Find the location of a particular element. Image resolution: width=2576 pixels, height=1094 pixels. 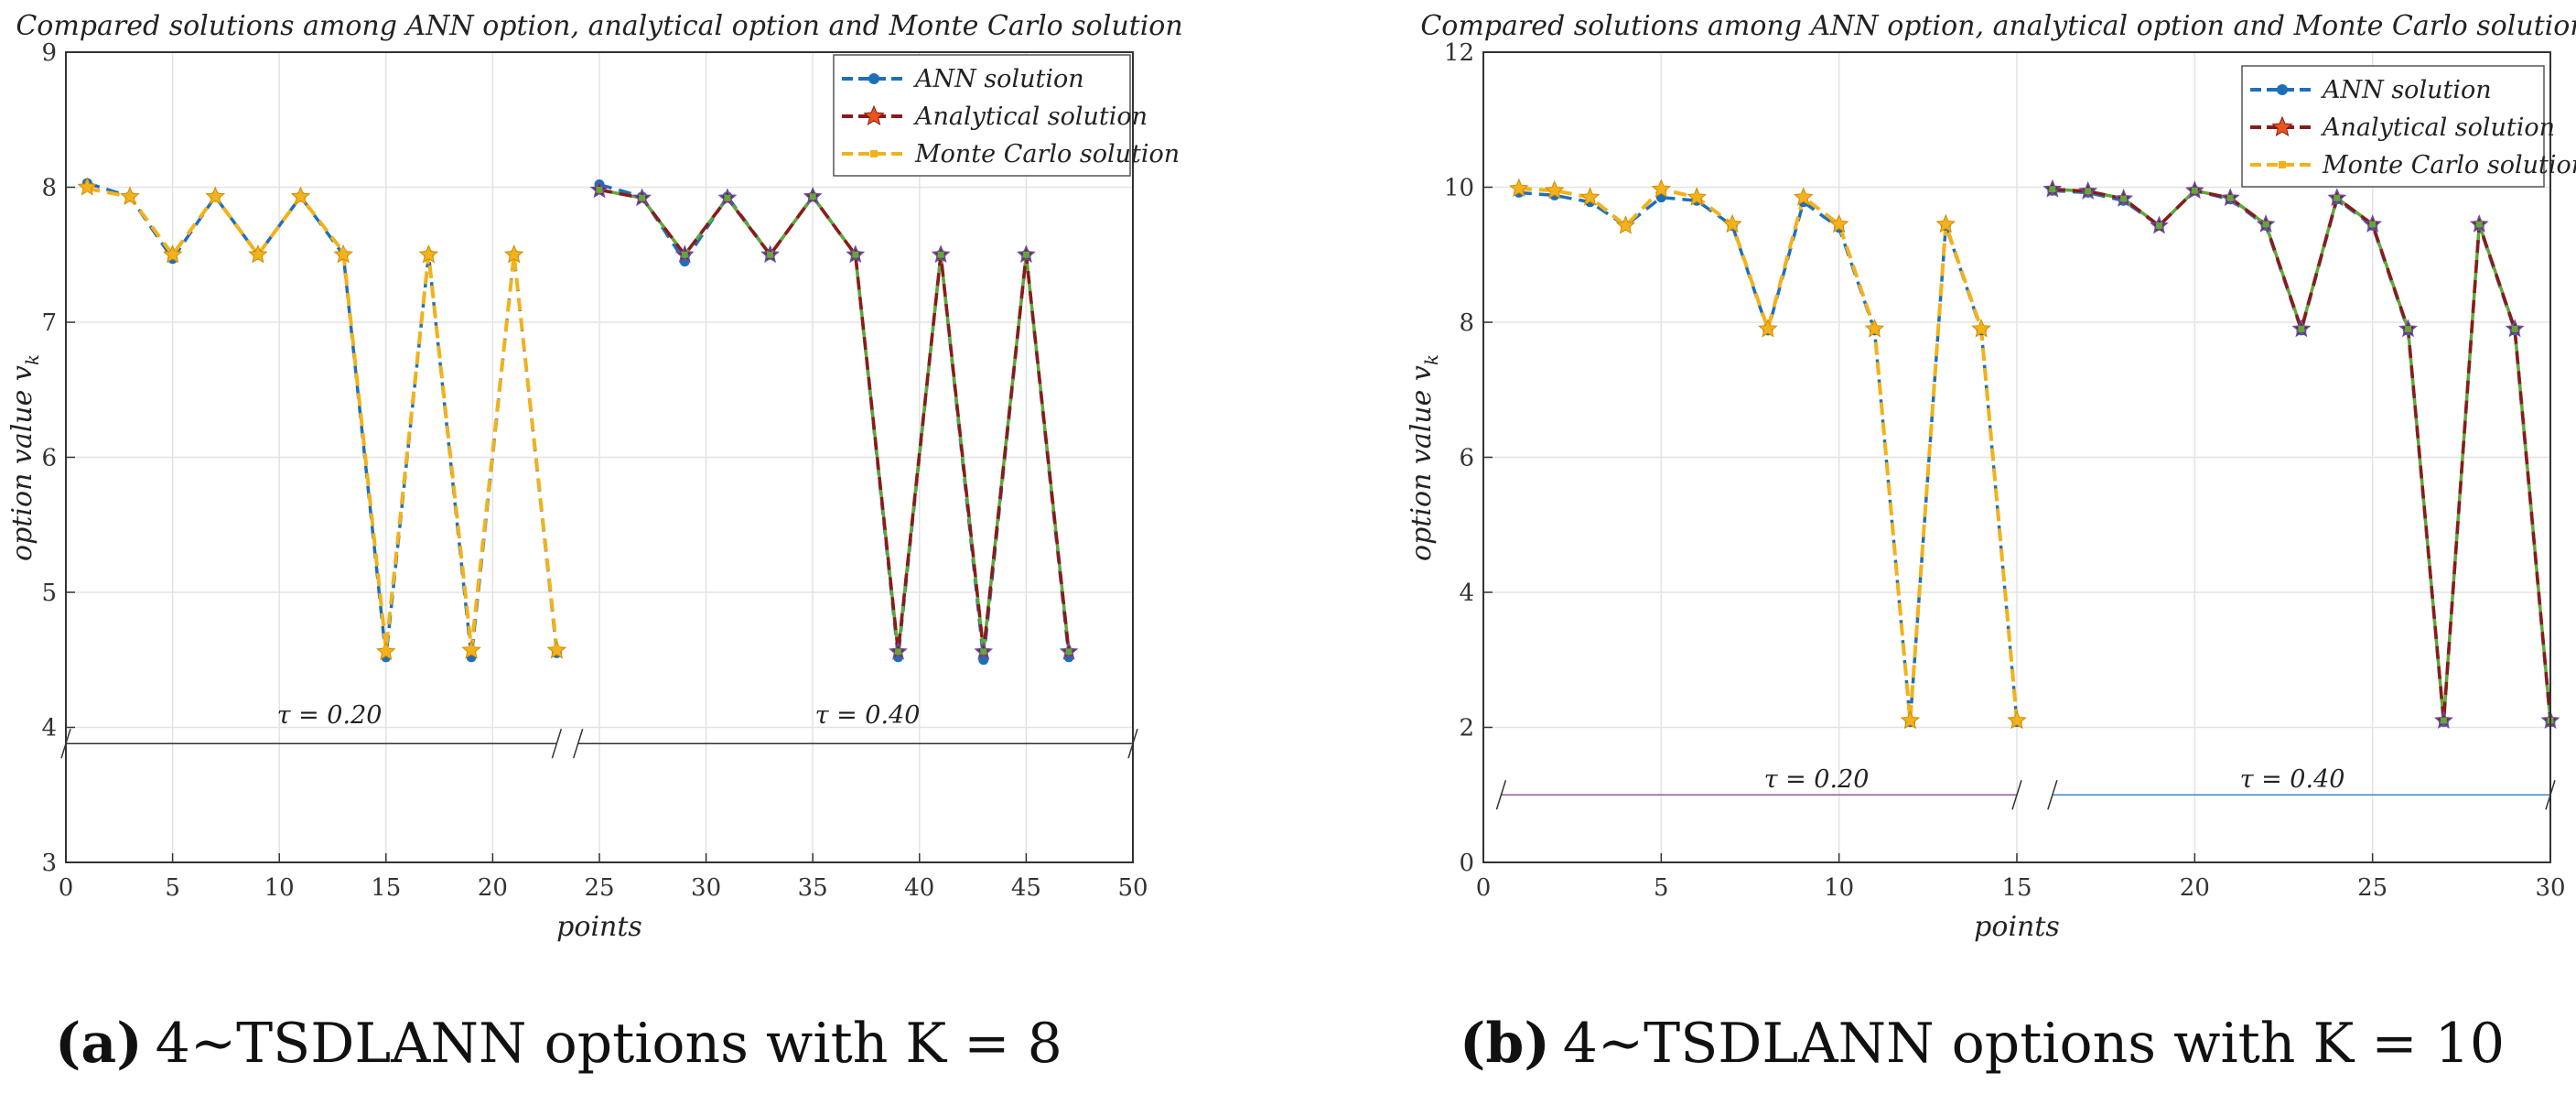

caption-a: (a) 4∼TSDLANN options with K = 8 is located at coordinates (558, 1044).